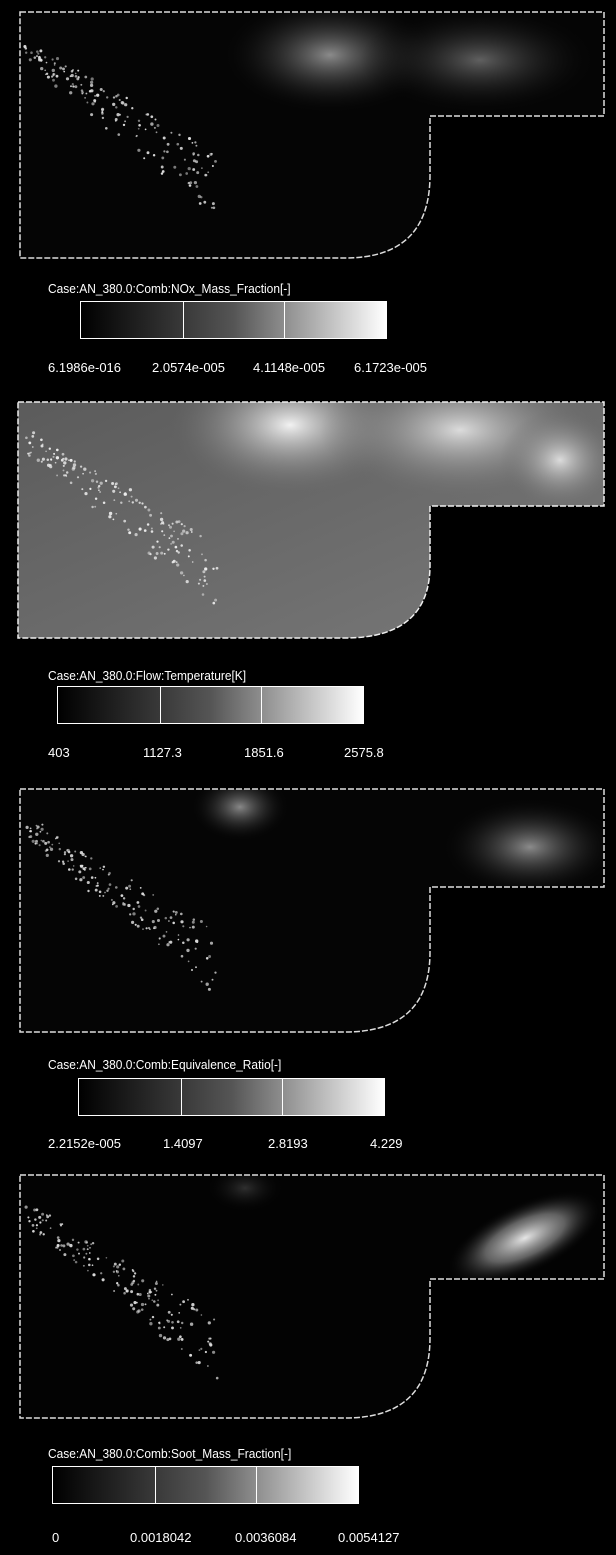 The image size is (616, 1555). Describe the element at coordinates (264, 752) in the screenshot. I see `tick-label: 1851.6` at that location.